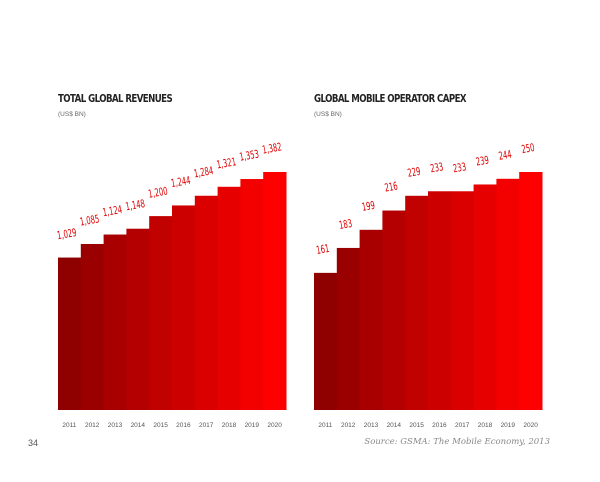  What do you see at coordinates (272, 149) in the screenshot?
I see `data-label-2020: 1,382` at bounding box center [272, 149].